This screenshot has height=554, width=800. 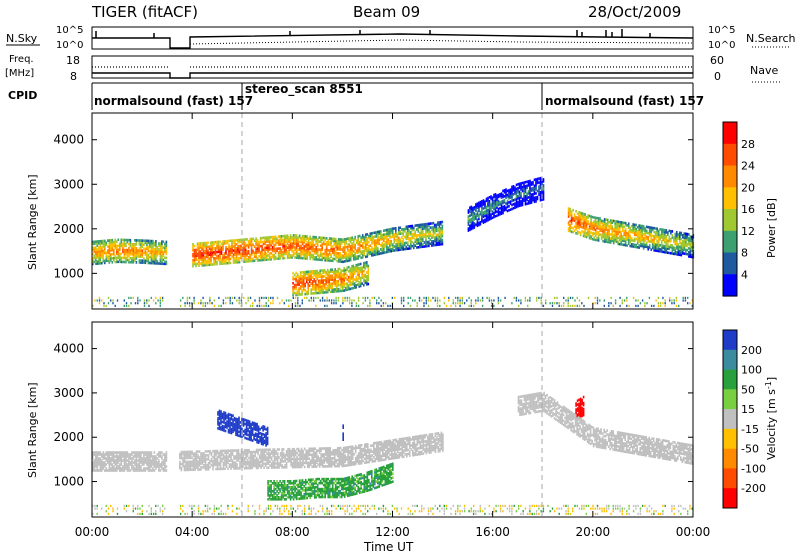 I want to click on velocity-cell, so click(x=228, y=468).